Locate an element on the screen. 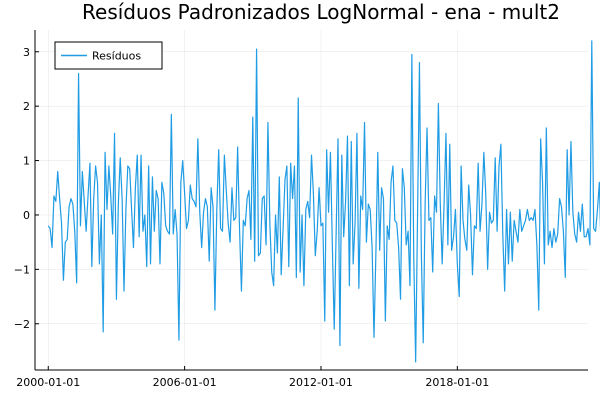  y-tick-label: 3 is located at coordinates (26, 52).